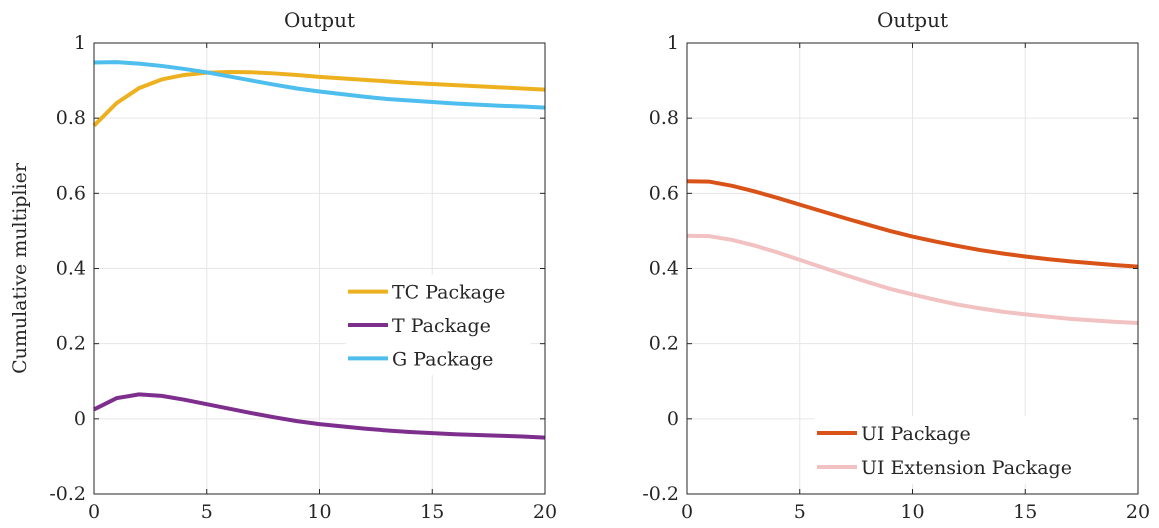 The width and height of the screenshot is (1159, 528). I want to click on legend-box, so click(972, 450).